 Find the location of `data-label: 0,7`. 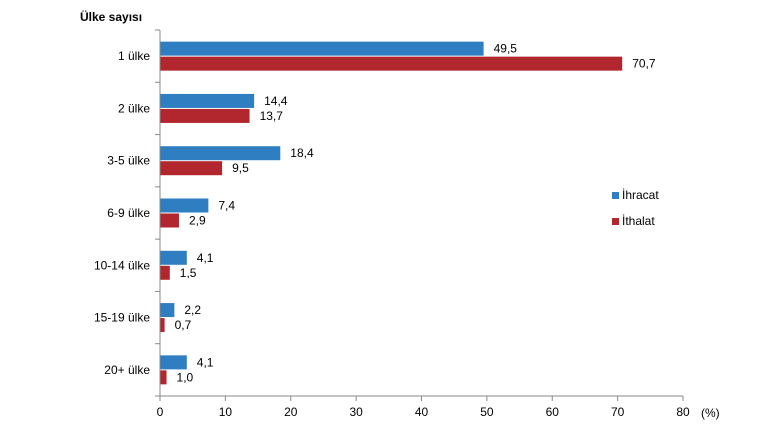

data-label: 0,7 is located at coordinates (183, 325).